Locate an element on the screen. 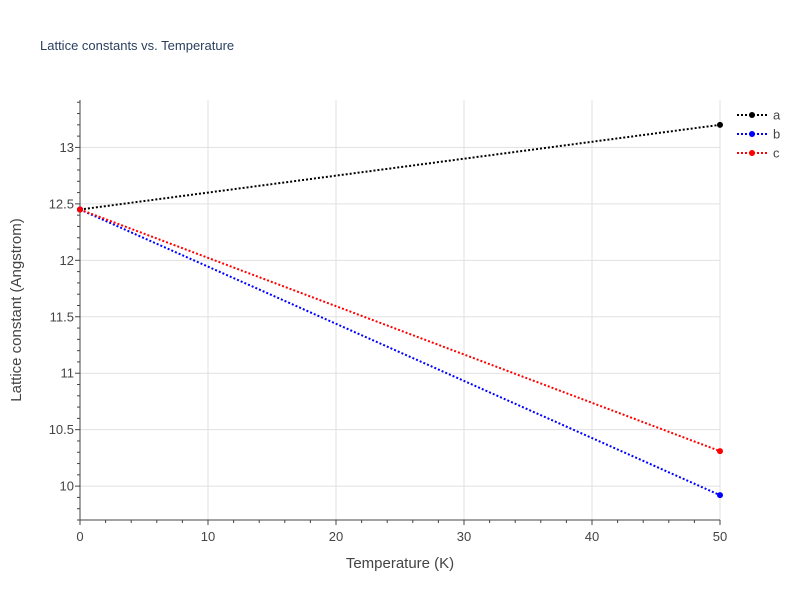 Image resolution: width=800 pixels, height=600 pixels. y-tick-label: 12.5 is located at coordinates (61, 203).